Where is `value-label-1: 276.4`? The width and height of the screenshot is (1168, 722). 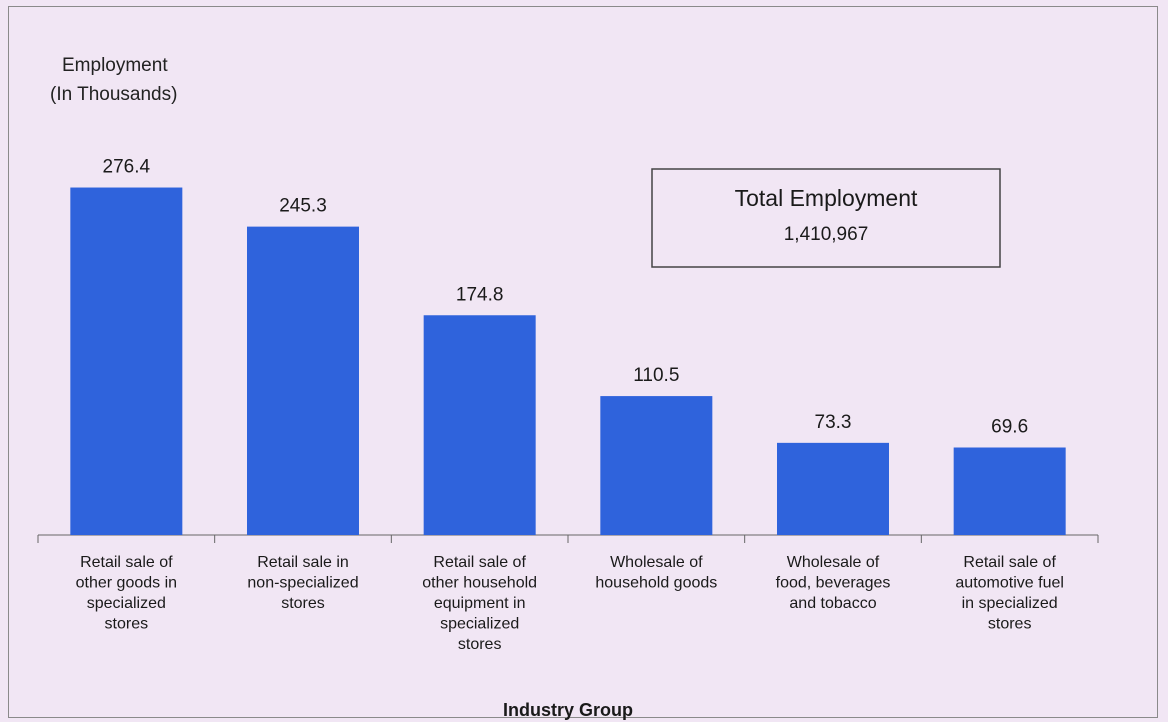
value-label-1: 276.4 is located at coordinates (127, 167).